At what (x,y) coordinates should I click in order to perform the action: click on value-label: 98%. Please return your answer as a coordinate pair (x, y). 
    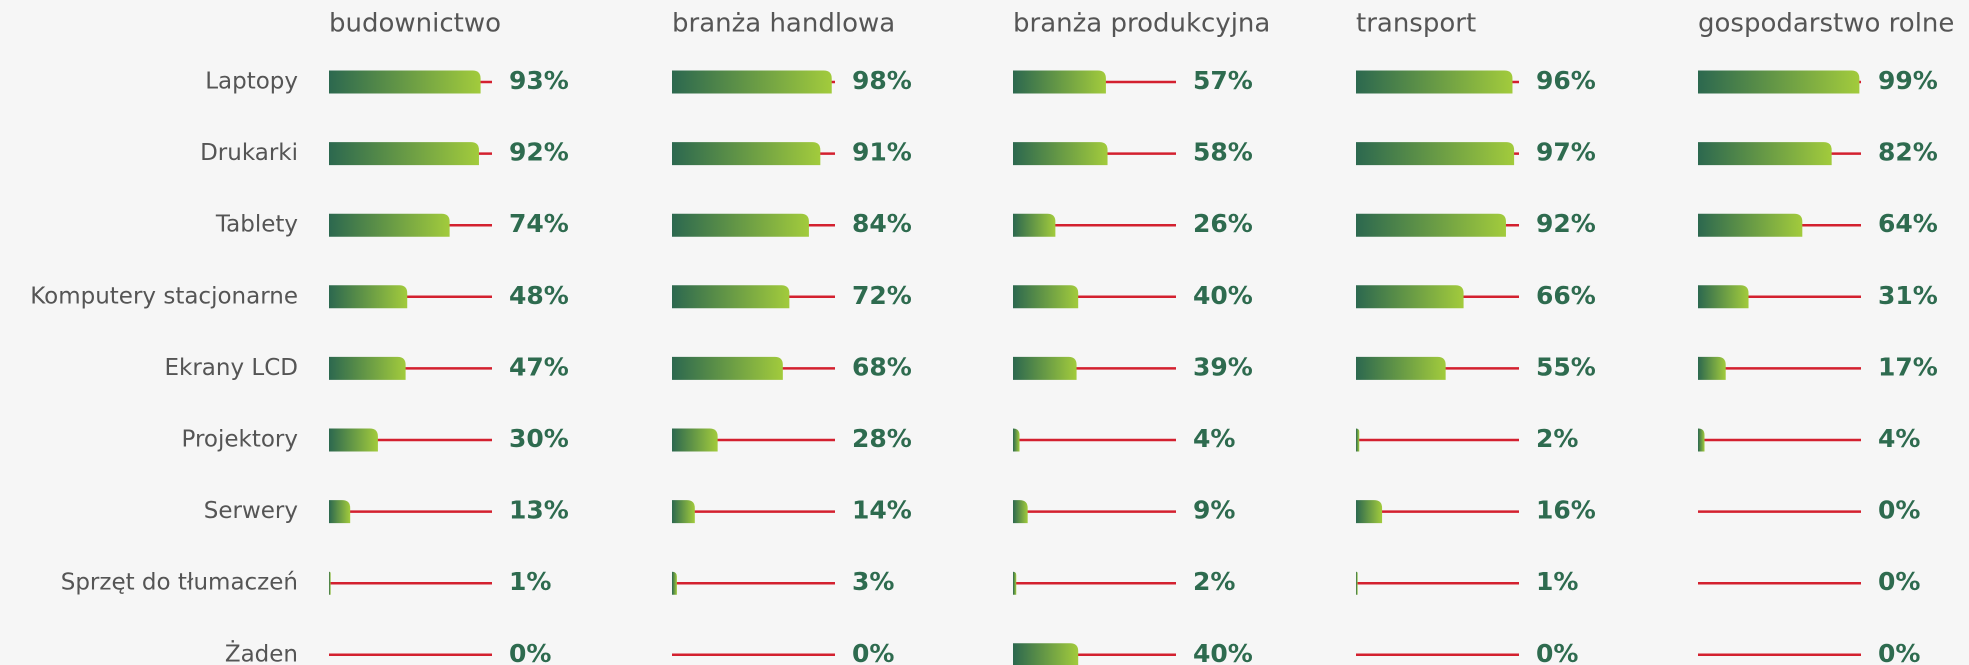
    Looking at the image, I should click on (882, 80).